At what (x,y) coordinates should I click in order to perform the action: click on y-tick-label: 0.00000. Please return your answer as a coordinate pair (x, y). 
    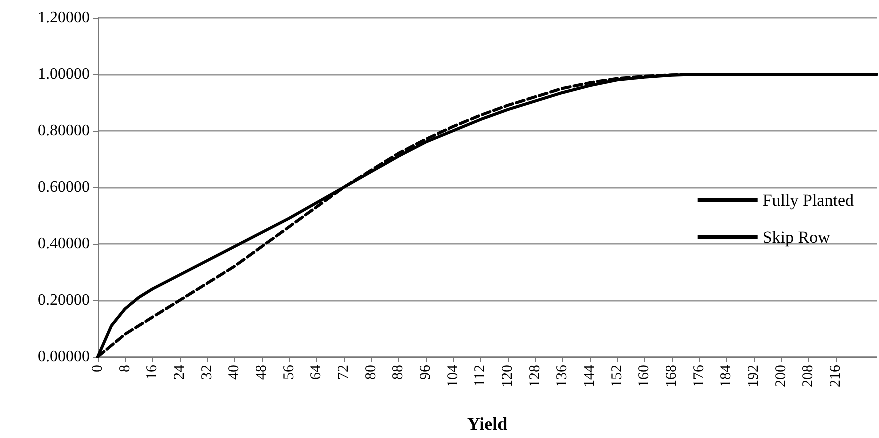
    Looking at the image, I should click on (64, 357).